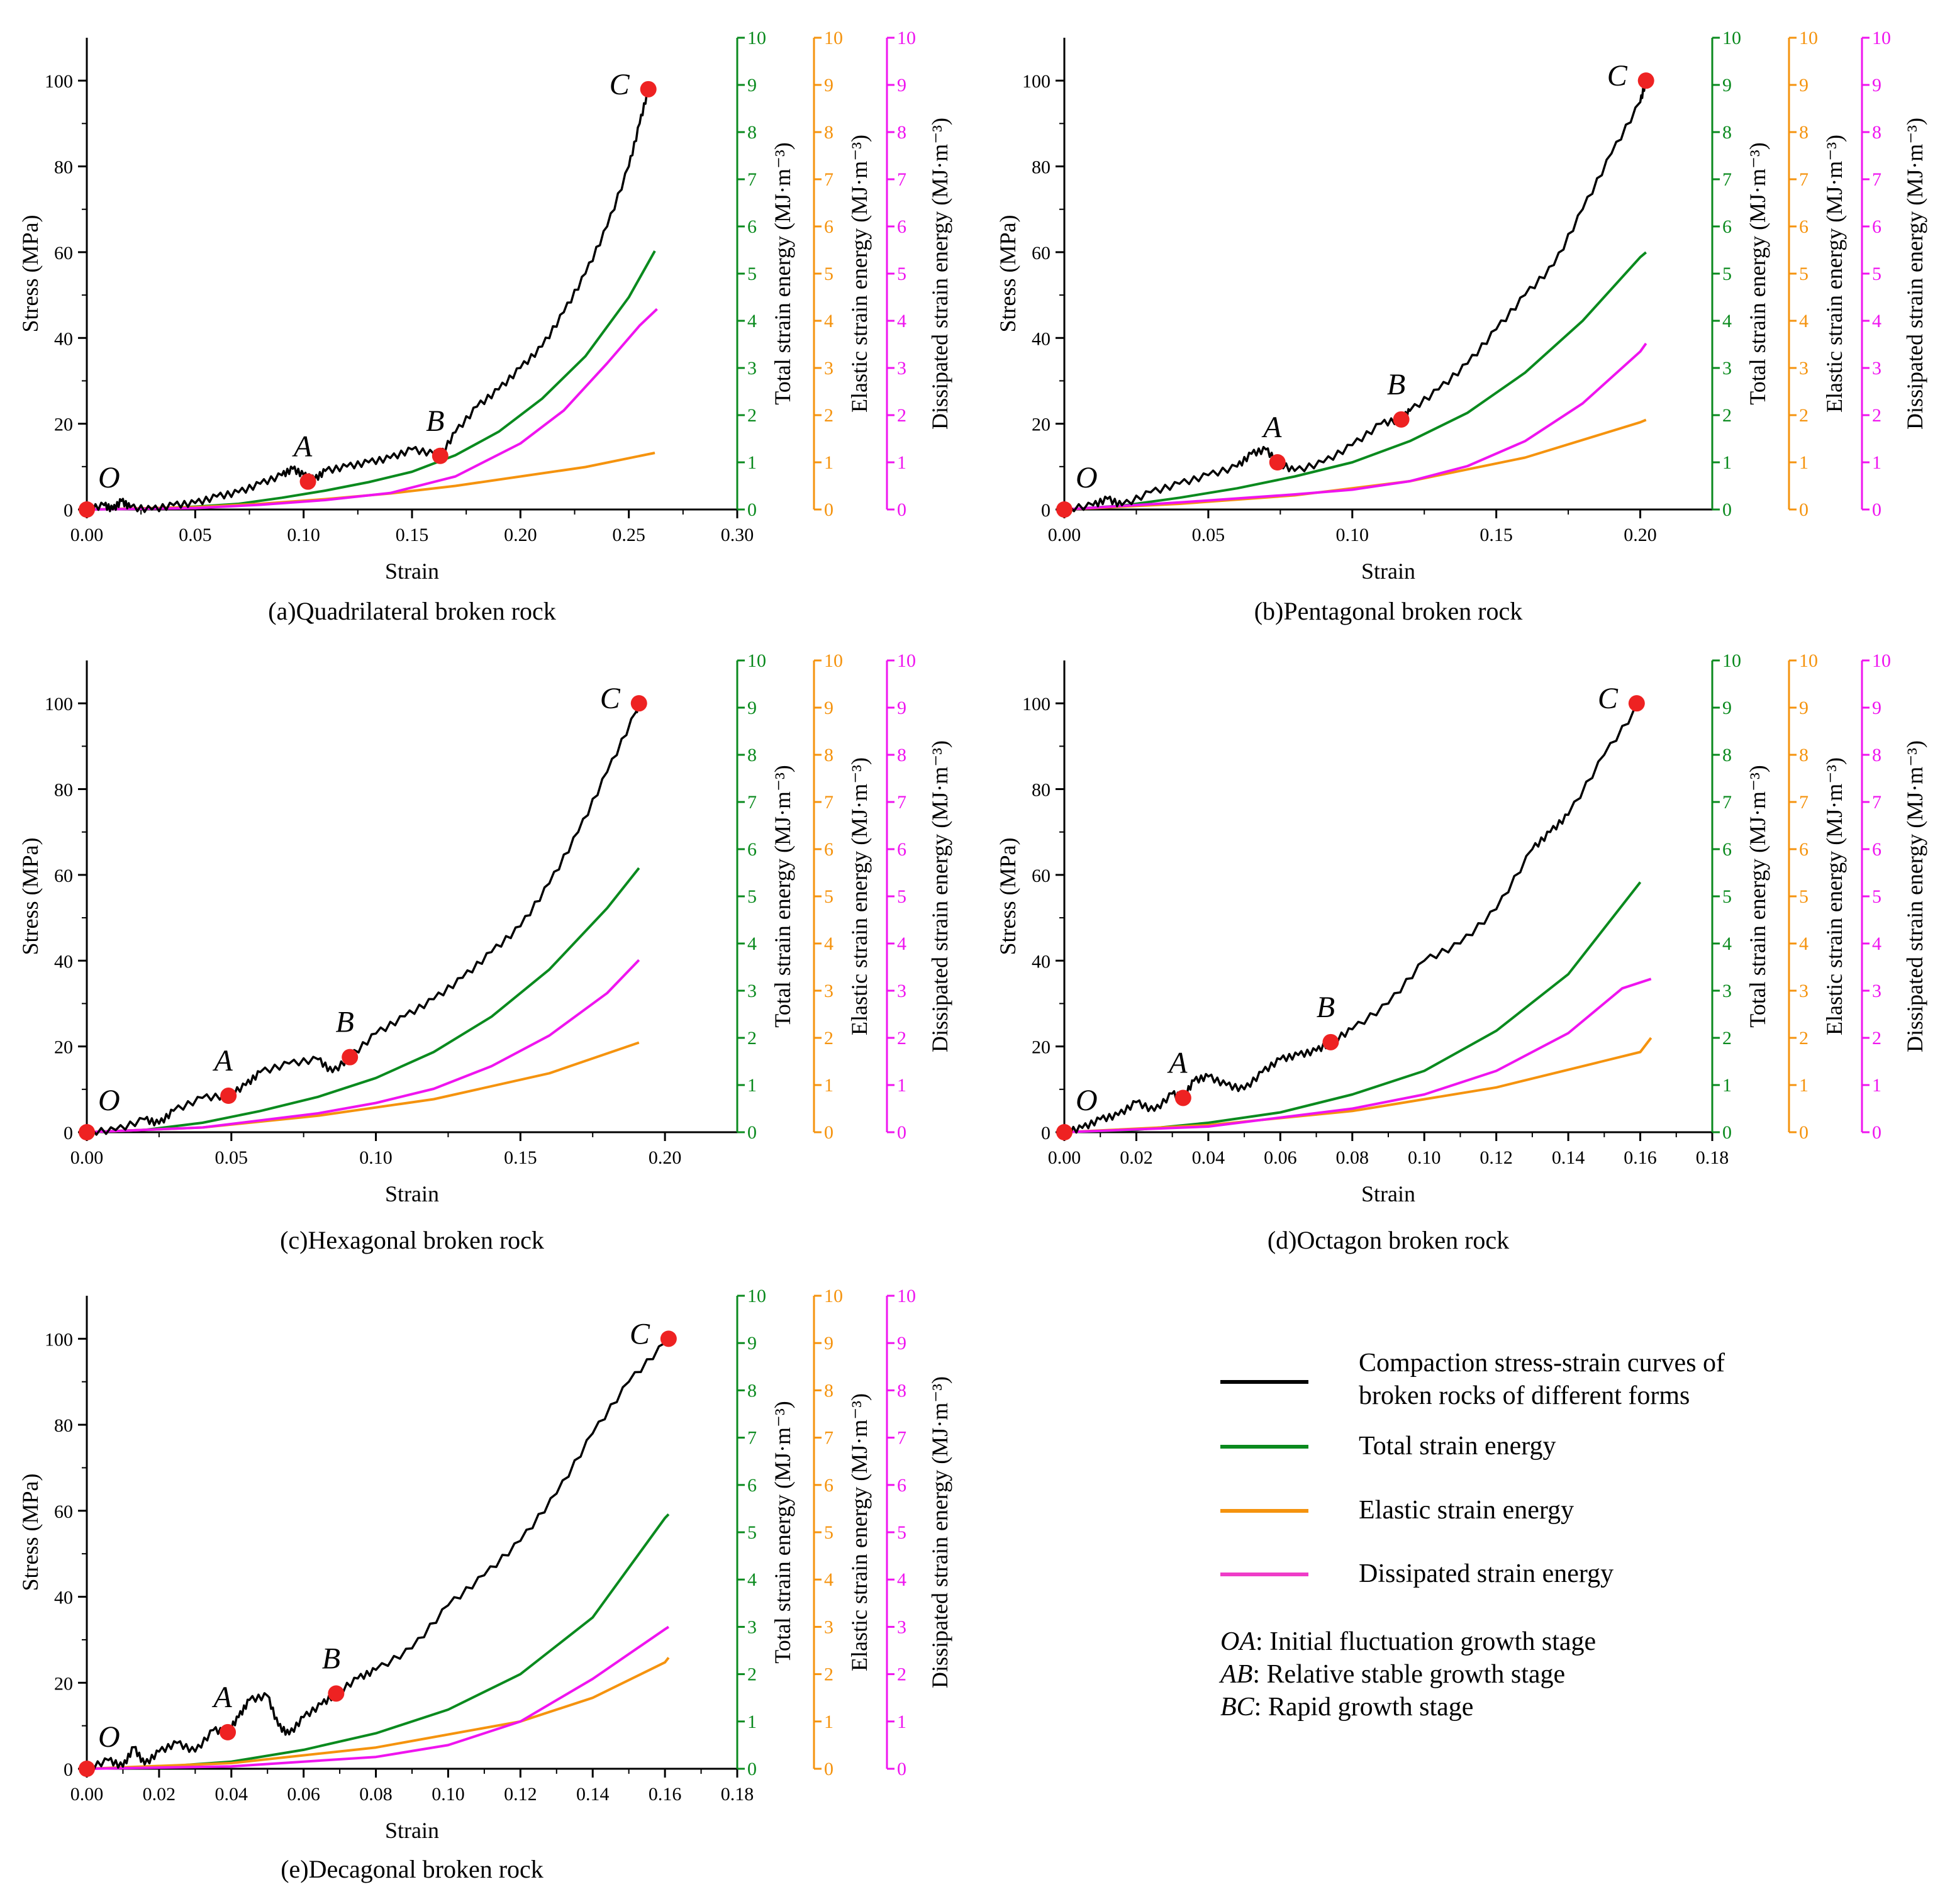  Describe the element at coordinates (521, 1794) in the screenshot. I see `x-tick-label: 0.12` at that location.